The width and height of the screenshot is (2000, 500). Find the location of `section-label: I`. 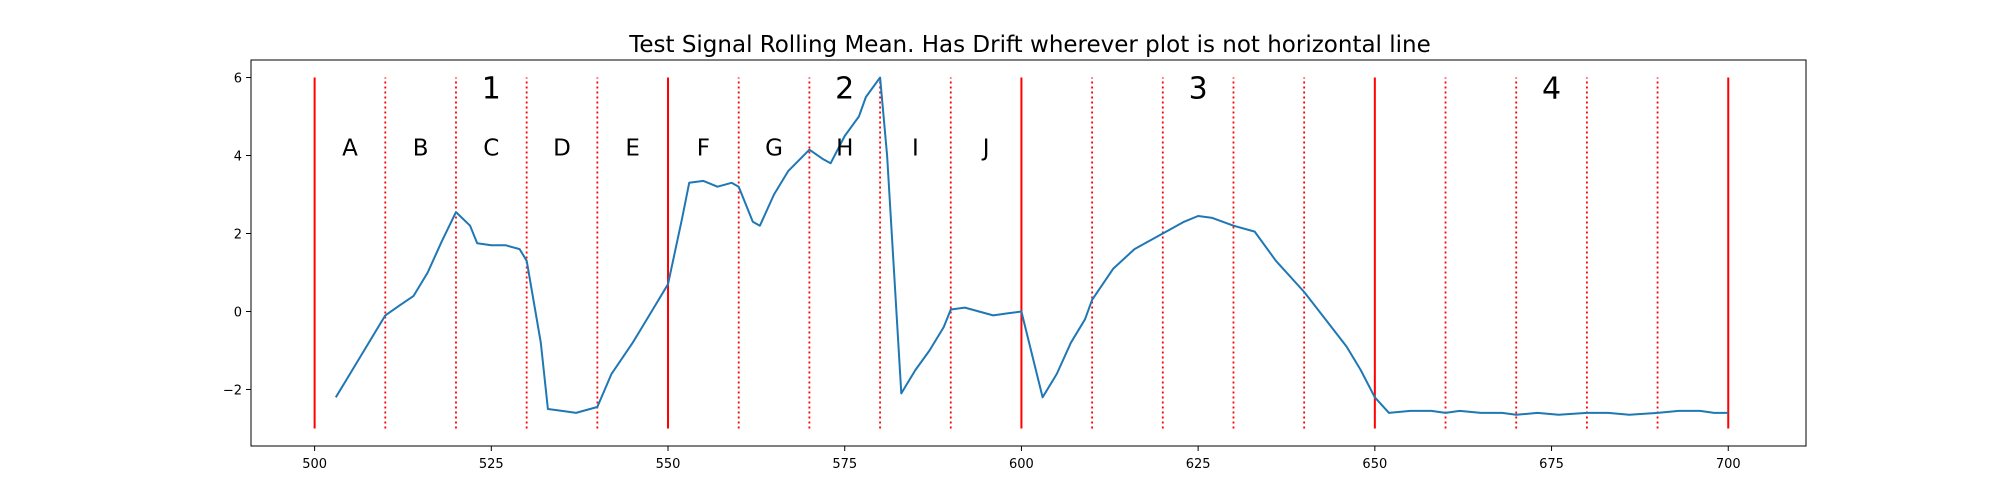

section-label: I is located at coordinates (915, 149).